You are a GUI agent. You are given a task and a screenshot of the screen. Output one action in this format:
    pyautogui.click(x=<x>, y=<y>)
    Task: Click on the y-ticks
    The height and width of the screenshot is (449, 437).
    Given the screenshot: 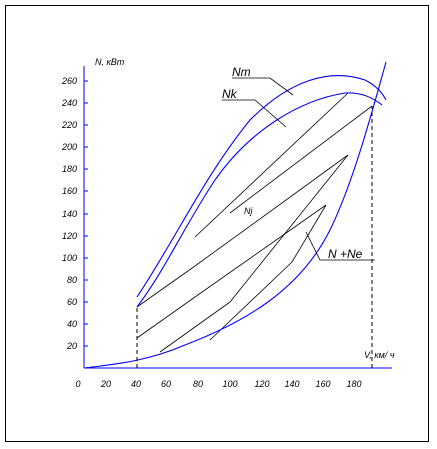 What is the action you would take?
    pyautogui.click(x=86, y=213)
    